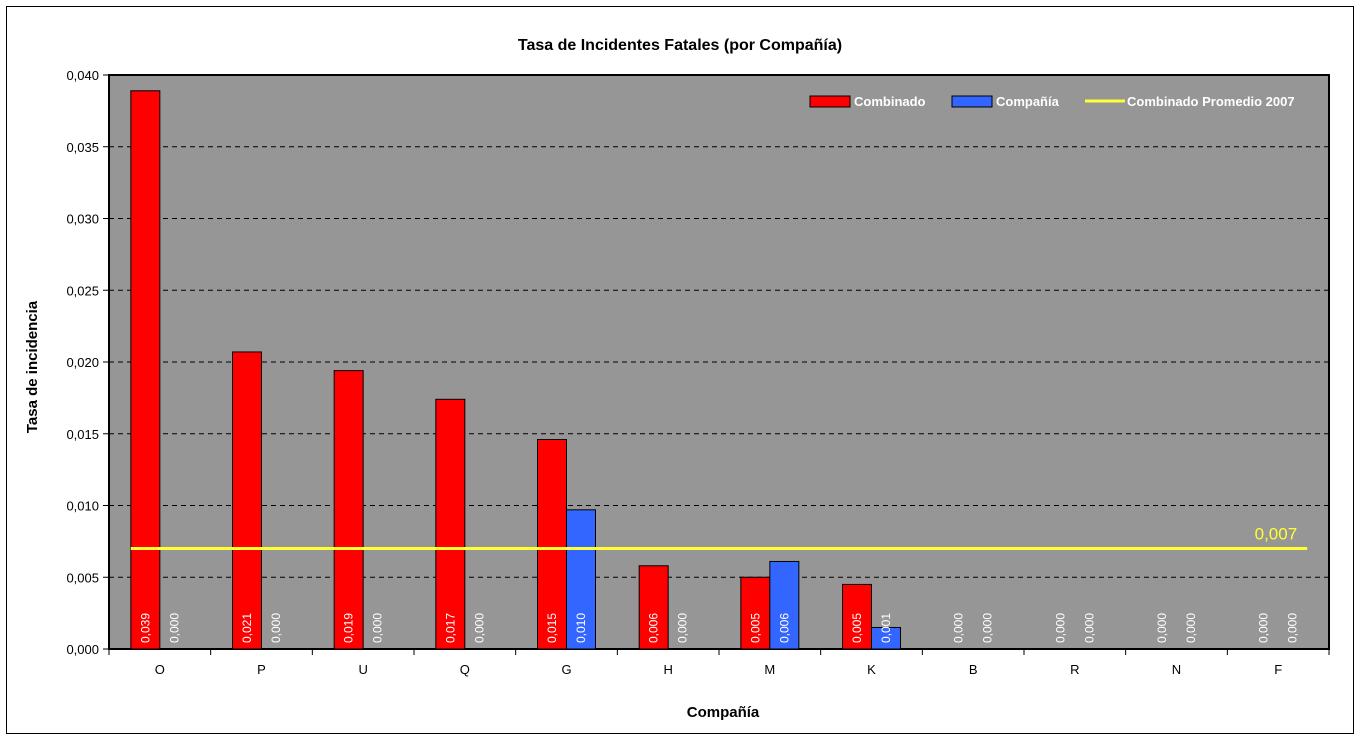 The width and height of the screenshot is (1360, 740). What do you see at coordinates (465, 669) in the screenshot?
I see `x-tick-label: Q` at bounding box center [465, 669].